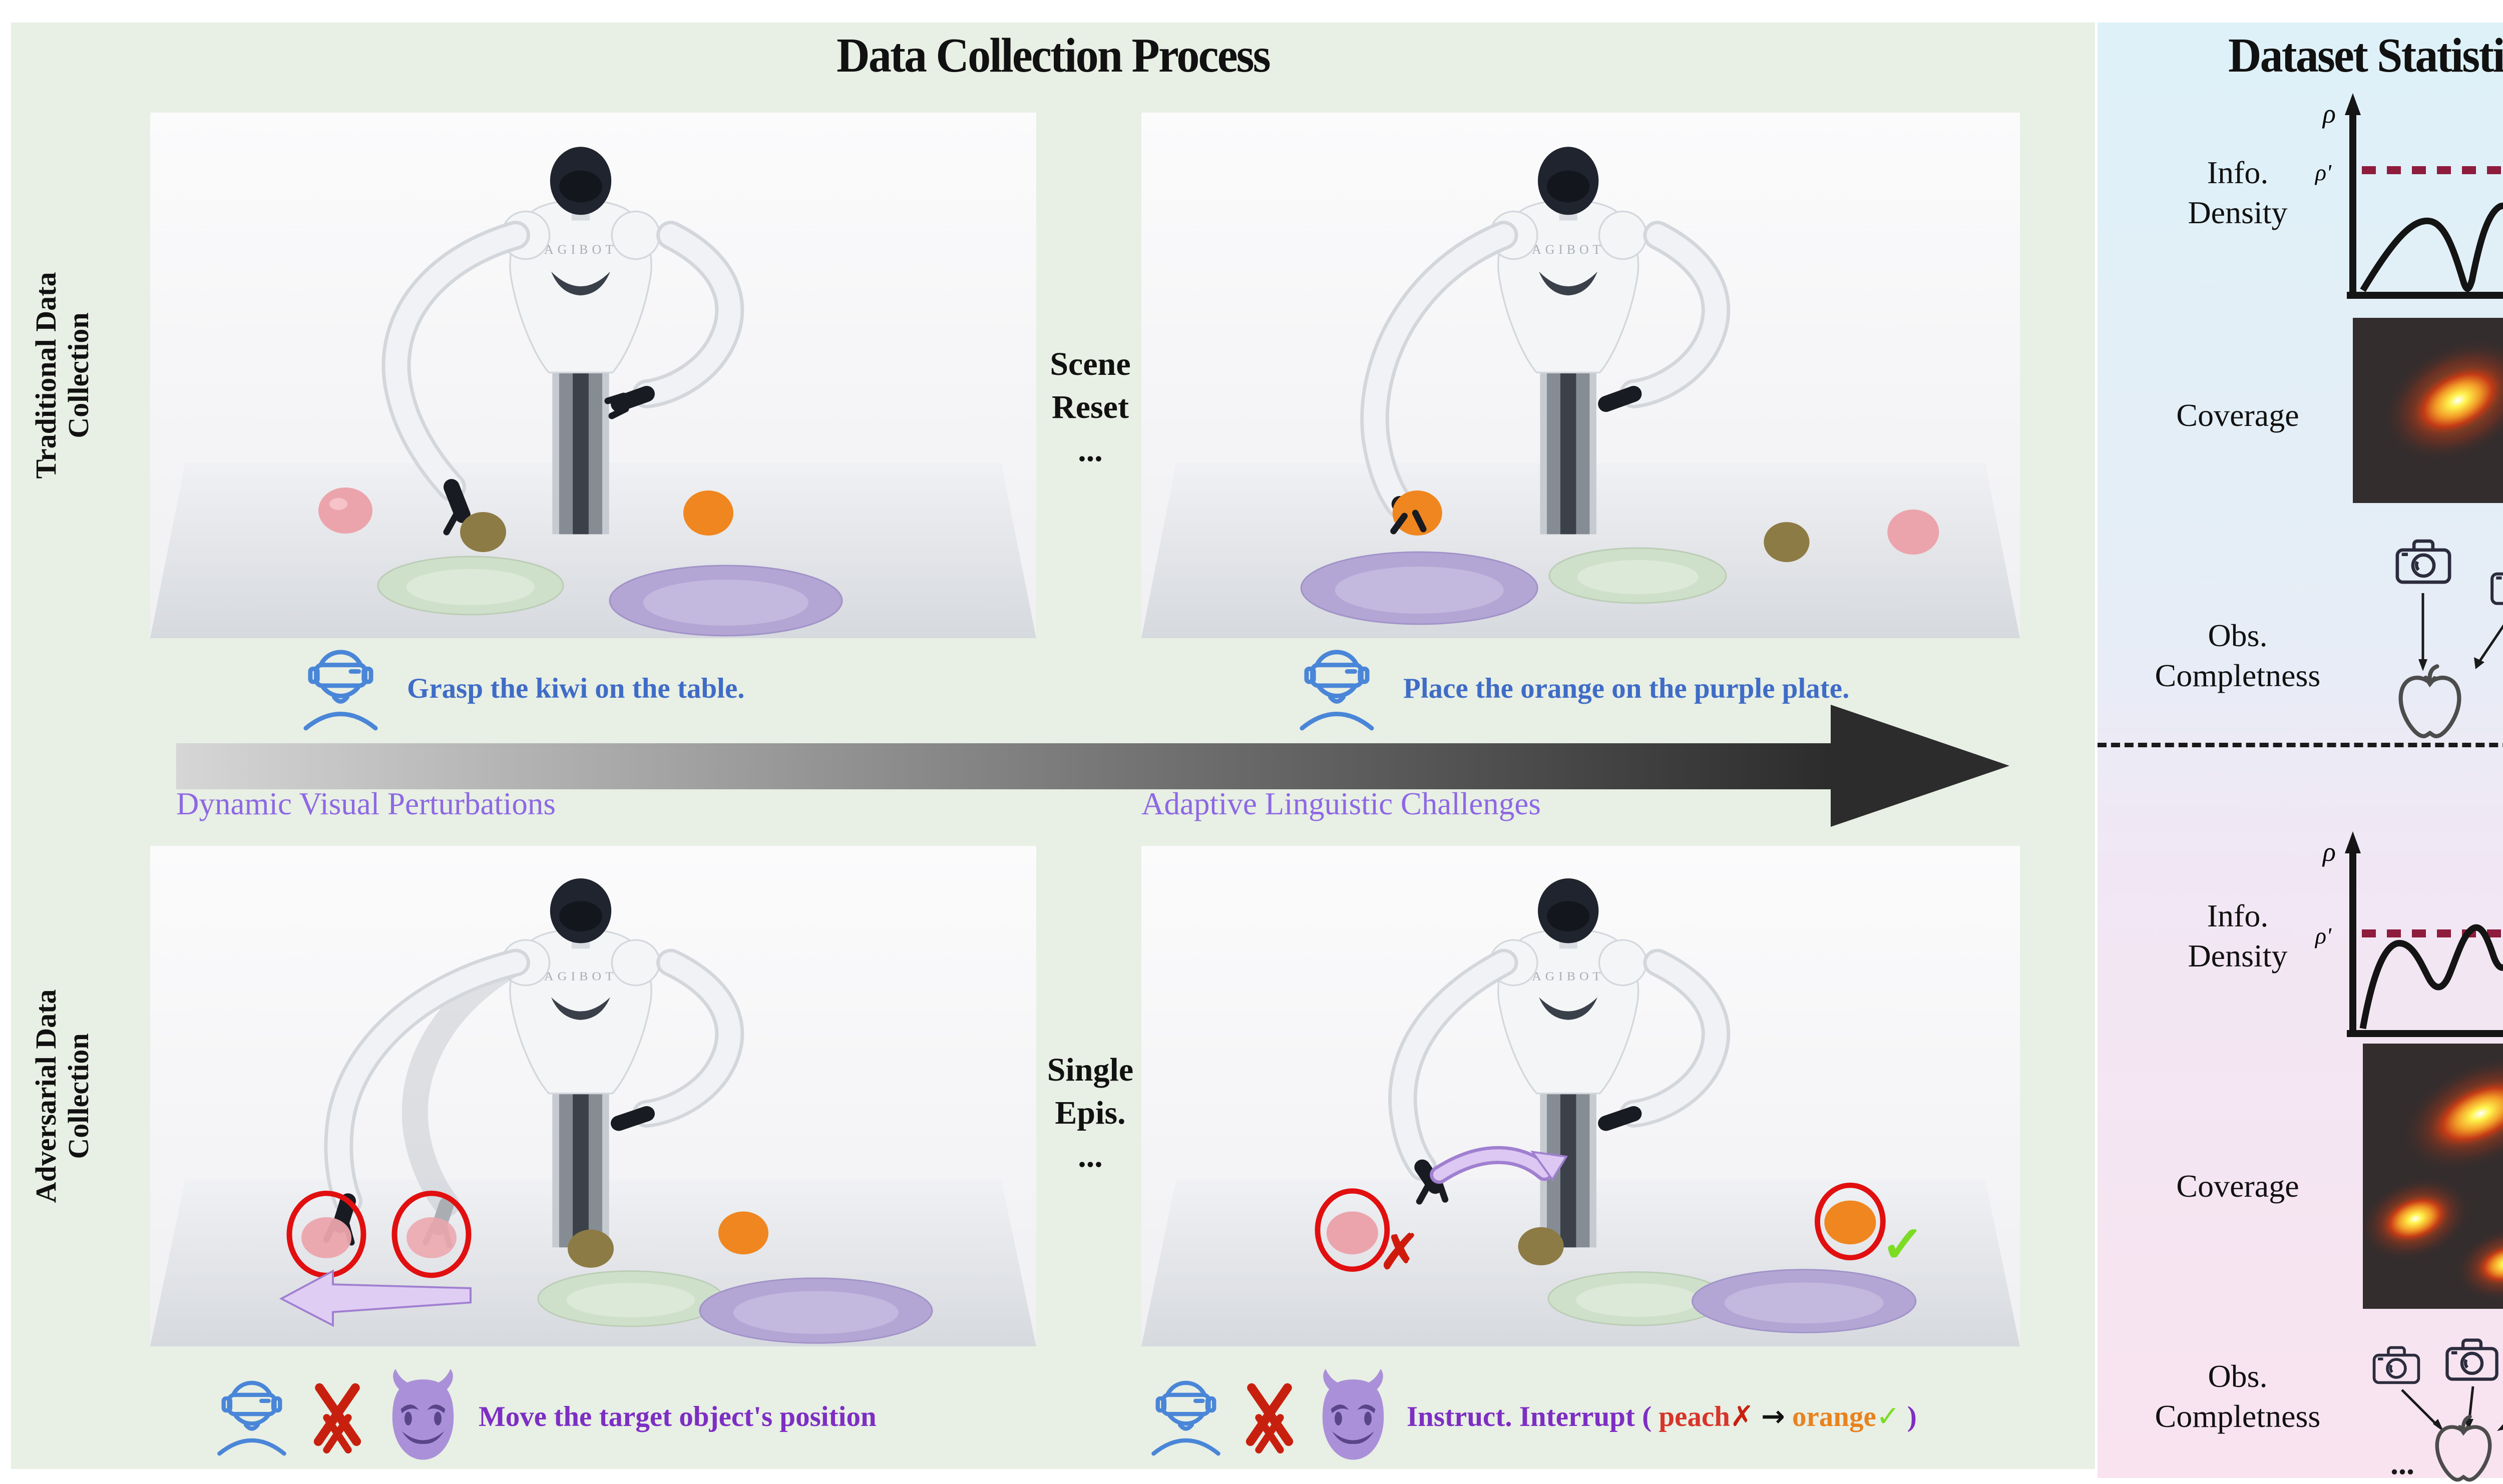 Image resolution: width=2503 pixels, height=1484 pixels. I want to click on photo-traditional-grasp-kiwi: AGIBOT, so click(593, 375).